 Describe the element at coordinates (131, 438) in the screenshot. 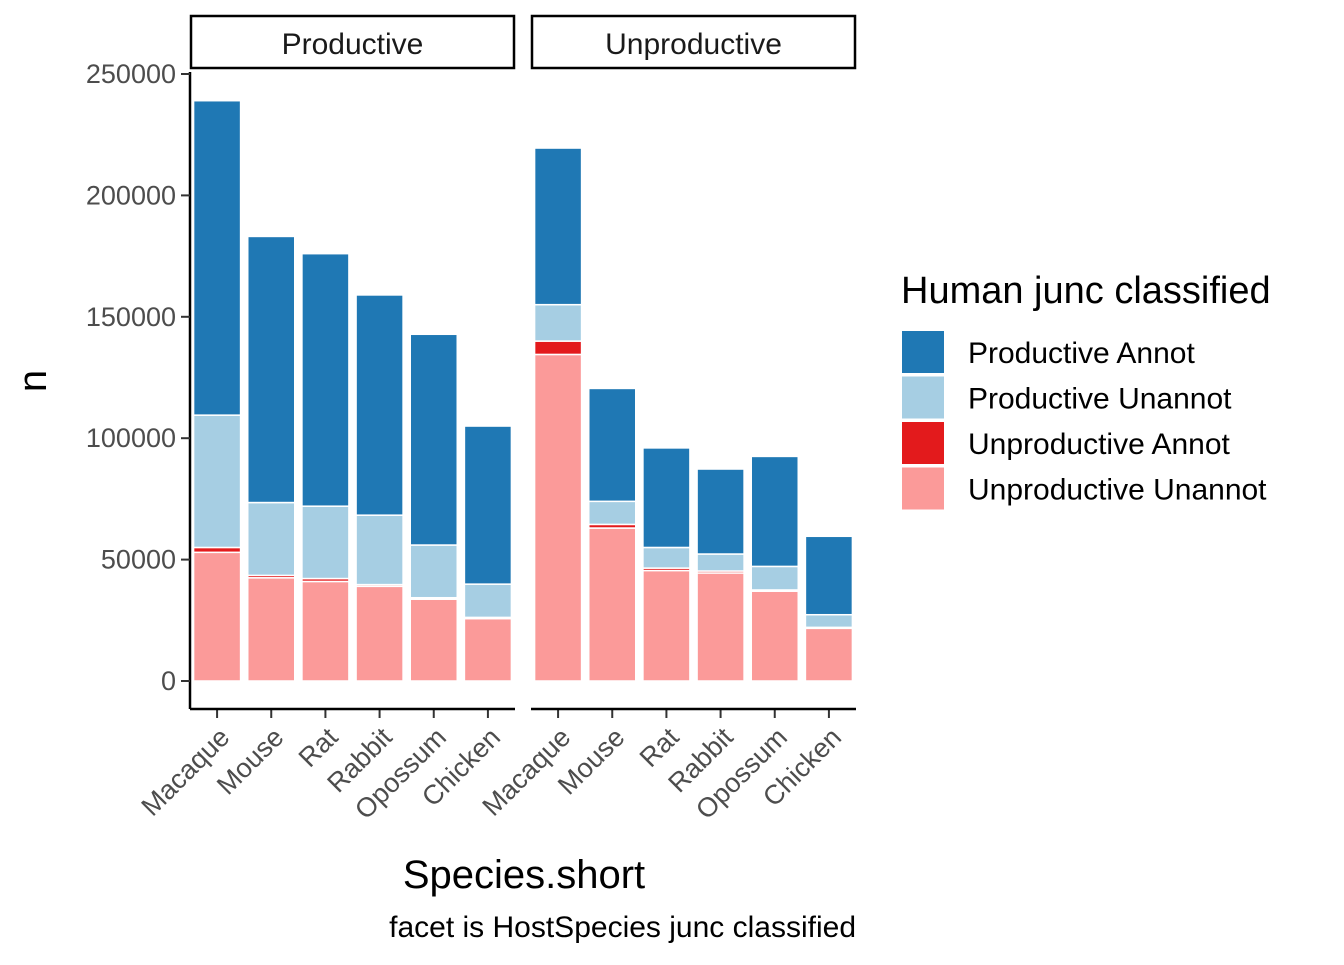

I see `y-tick-label: 100000` at that location.